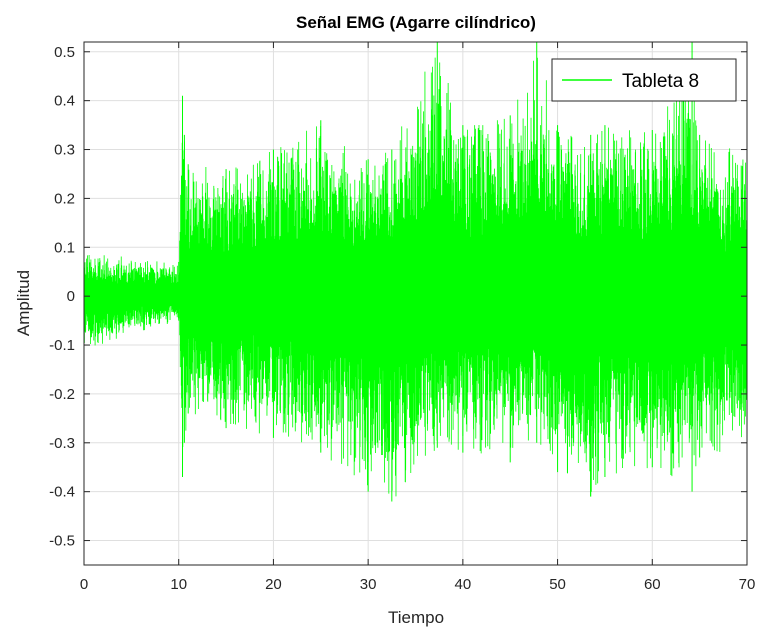  What do you see at coordinates (368, 584) in the screenshot?
I see `x-tick-label: 30` at bounding box center [368, 584].